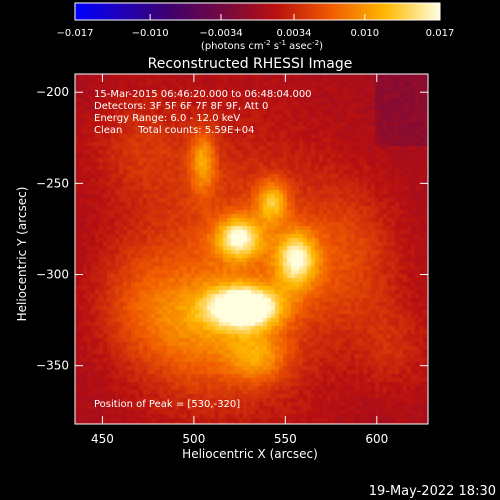  I want to click on x-tick-label: 500, so click(193, 439).